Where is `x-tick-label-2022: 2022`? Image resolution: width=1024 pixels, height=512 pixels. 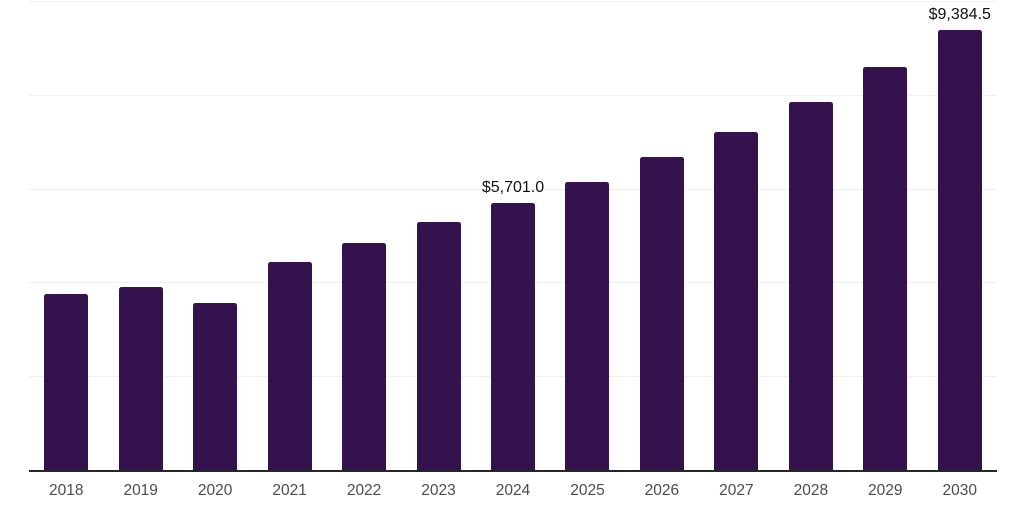
x-tick-label-2022: 2022 is located at coordinates (364, 490).